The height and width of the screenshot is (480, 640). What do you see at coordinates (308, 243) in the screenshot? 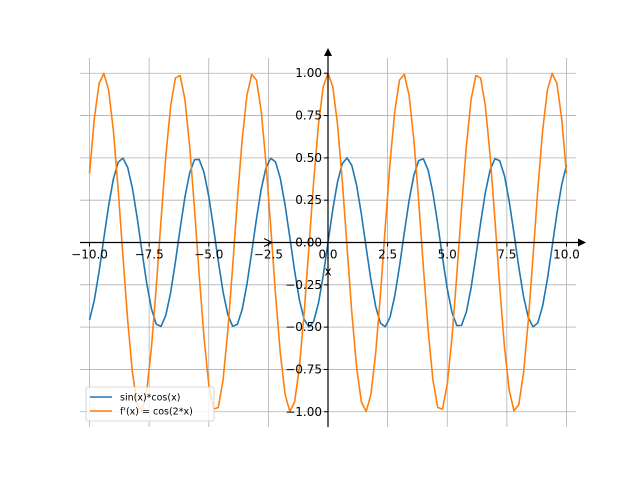
I see `y-tick-label: 0.00` at bounding box center [308, 243].